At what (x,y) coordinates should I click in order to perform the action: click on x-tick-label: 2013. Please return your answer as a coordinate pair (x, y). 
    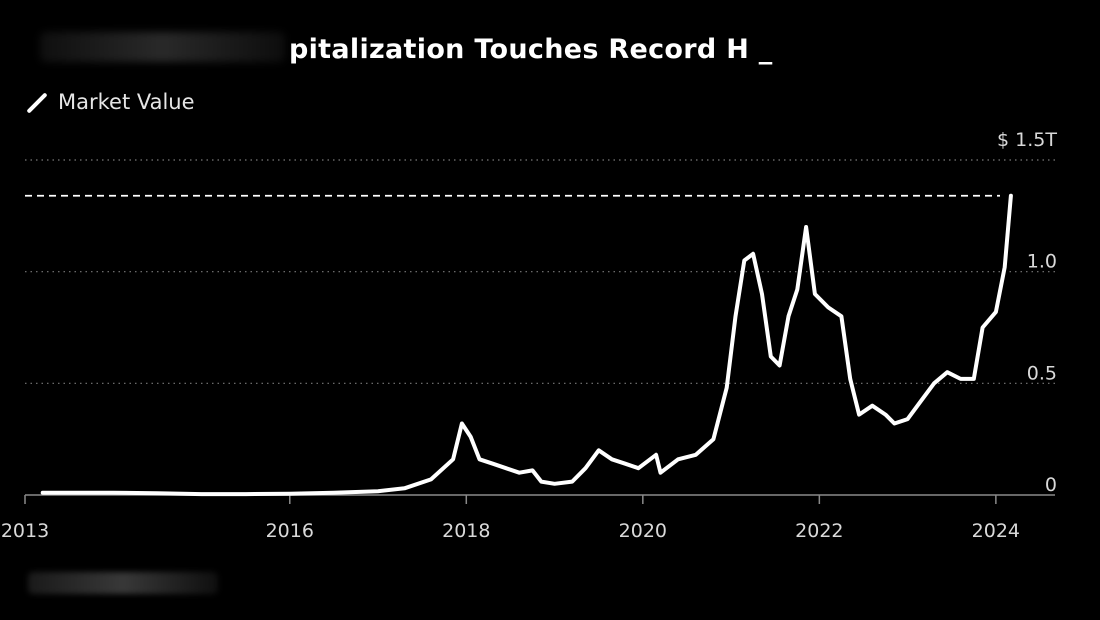
    Looking at the image, I should click on (25, 531).